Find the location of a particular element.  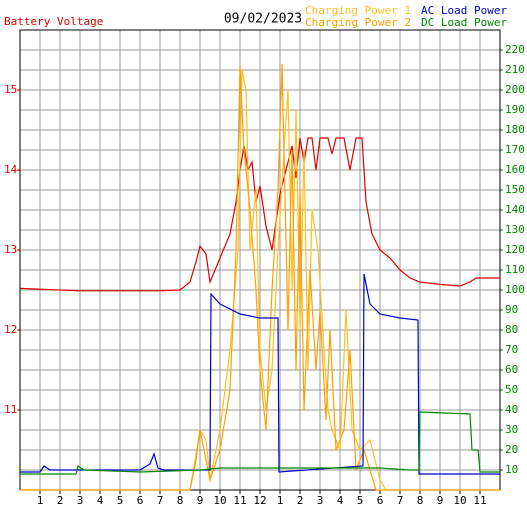

x-tick-label: 12 is located at coordinates (259, 500).